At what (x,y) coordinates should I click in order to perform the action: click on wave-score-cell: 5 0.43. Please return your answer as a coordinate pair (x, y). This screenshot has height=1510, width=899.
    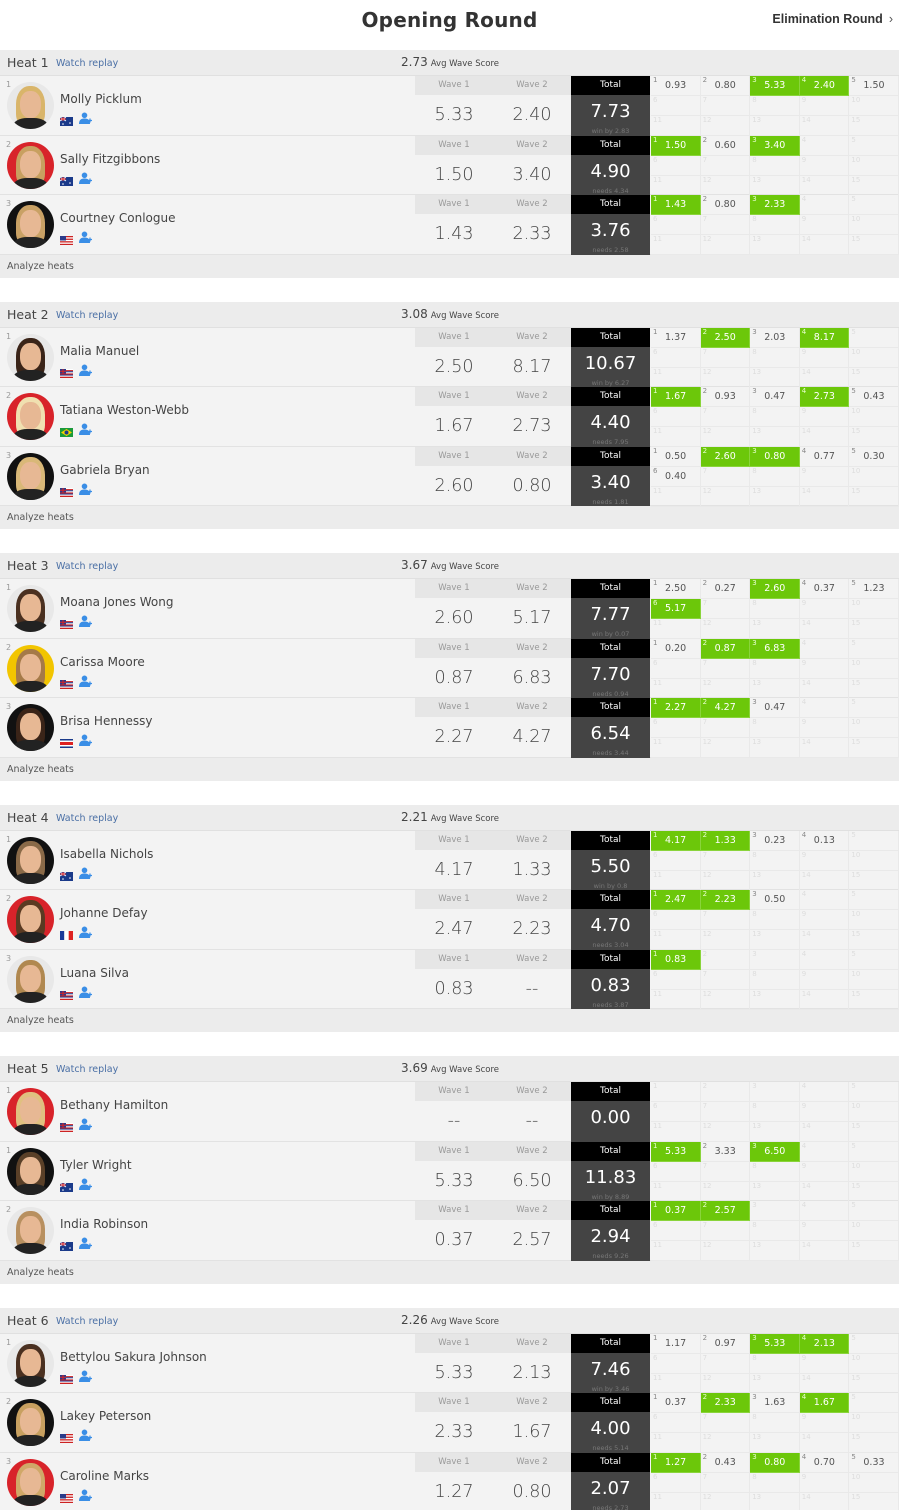
    Looking at the image, I should click on (874, 397).